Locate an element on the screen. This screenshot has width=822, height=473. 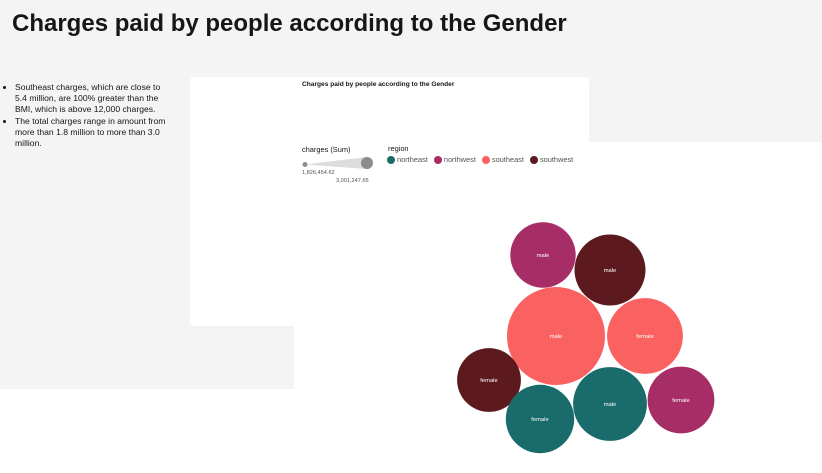
bubble-female-northwest: female is located at coordinates (681, 400).